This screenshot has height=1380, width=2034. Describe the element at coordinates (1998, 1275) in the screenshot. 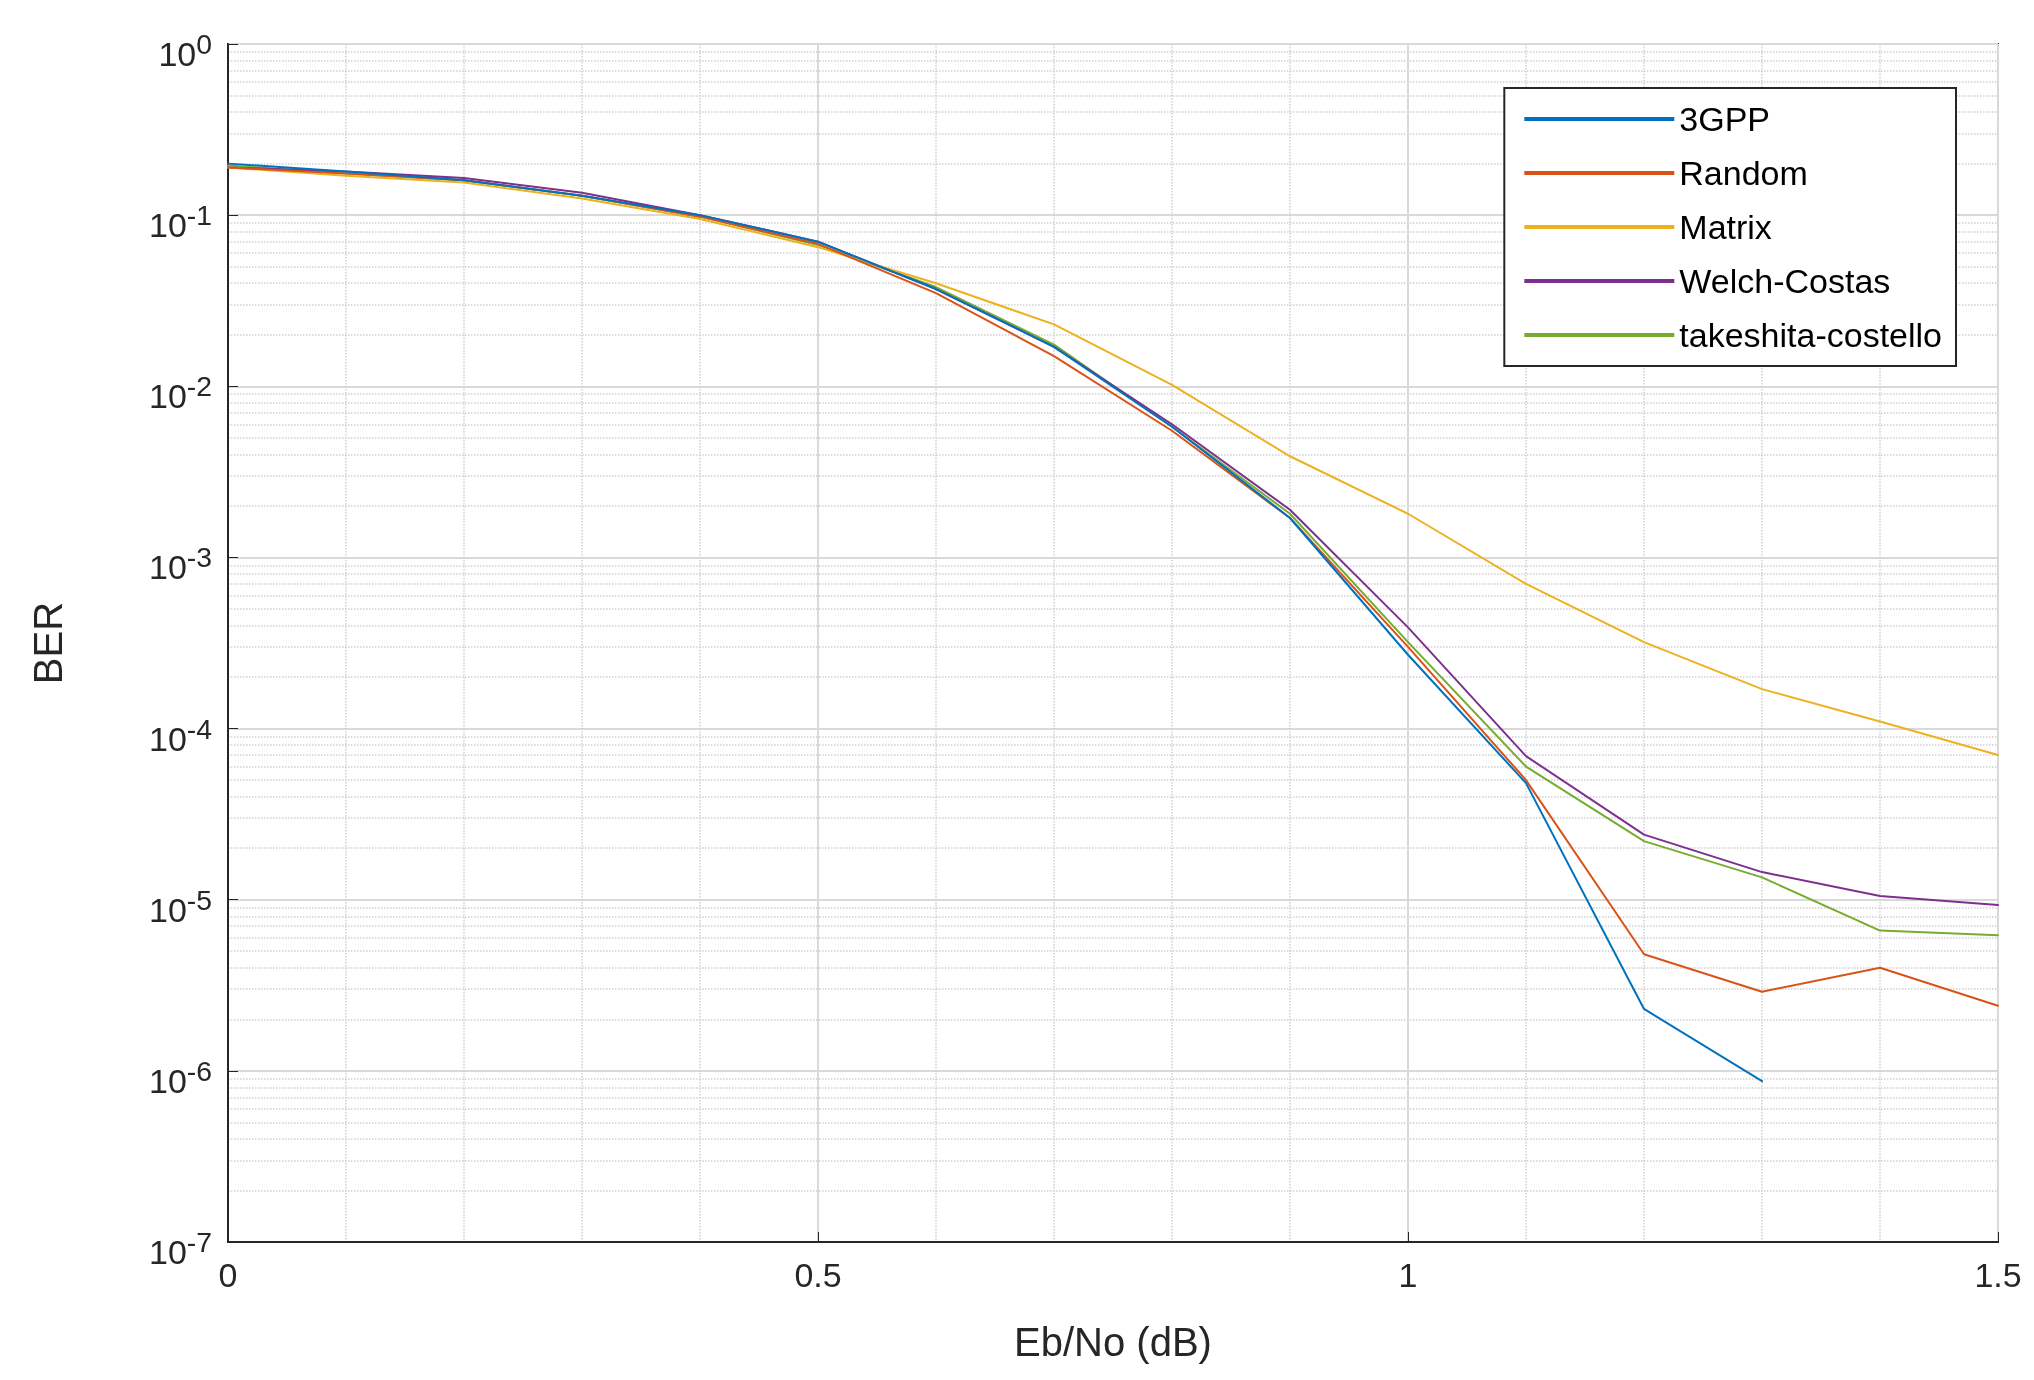

I see `x-tick-label: 1.5` at that location.